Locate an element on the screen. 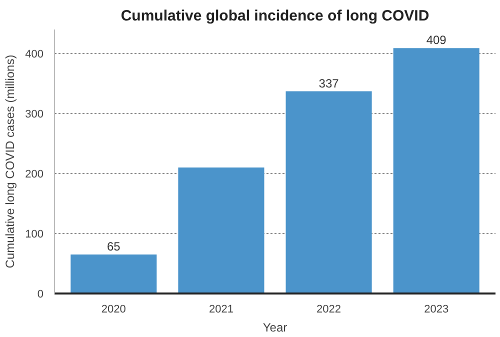  y-tick-label: 400 is located at coordinates (34, 54).